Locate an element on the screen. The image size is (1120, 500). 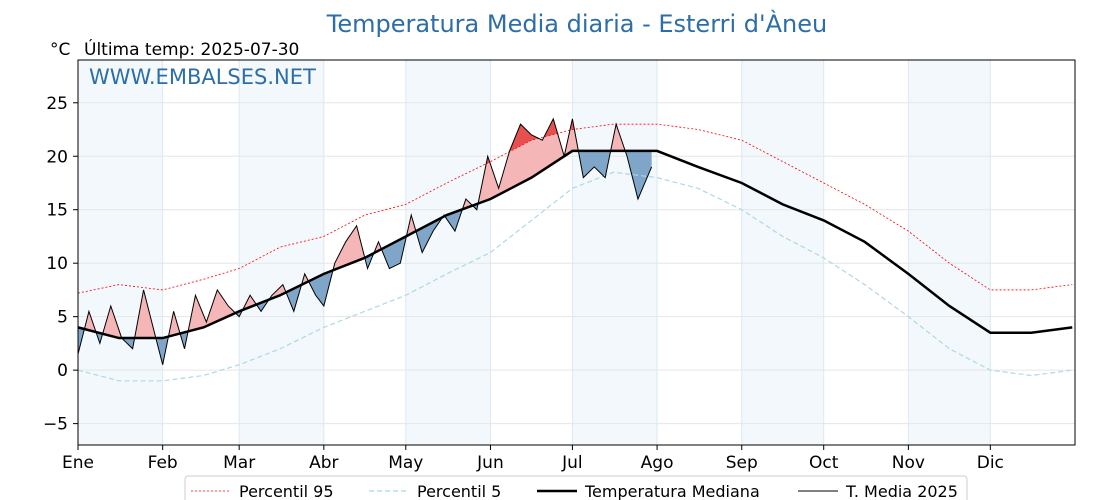
y-tick-label: 10 is located at coordinates (57, 264).